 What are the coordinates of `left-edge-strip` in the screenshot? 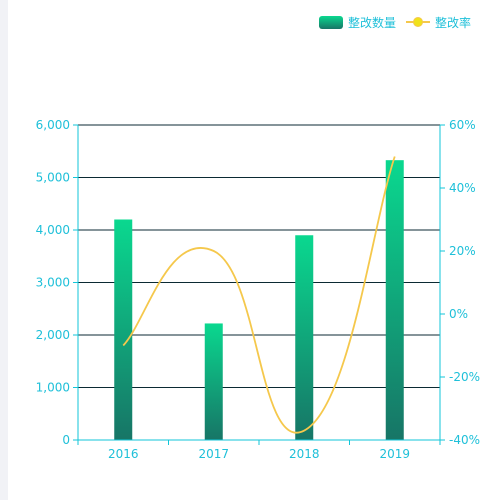 It's located at (4, 250).